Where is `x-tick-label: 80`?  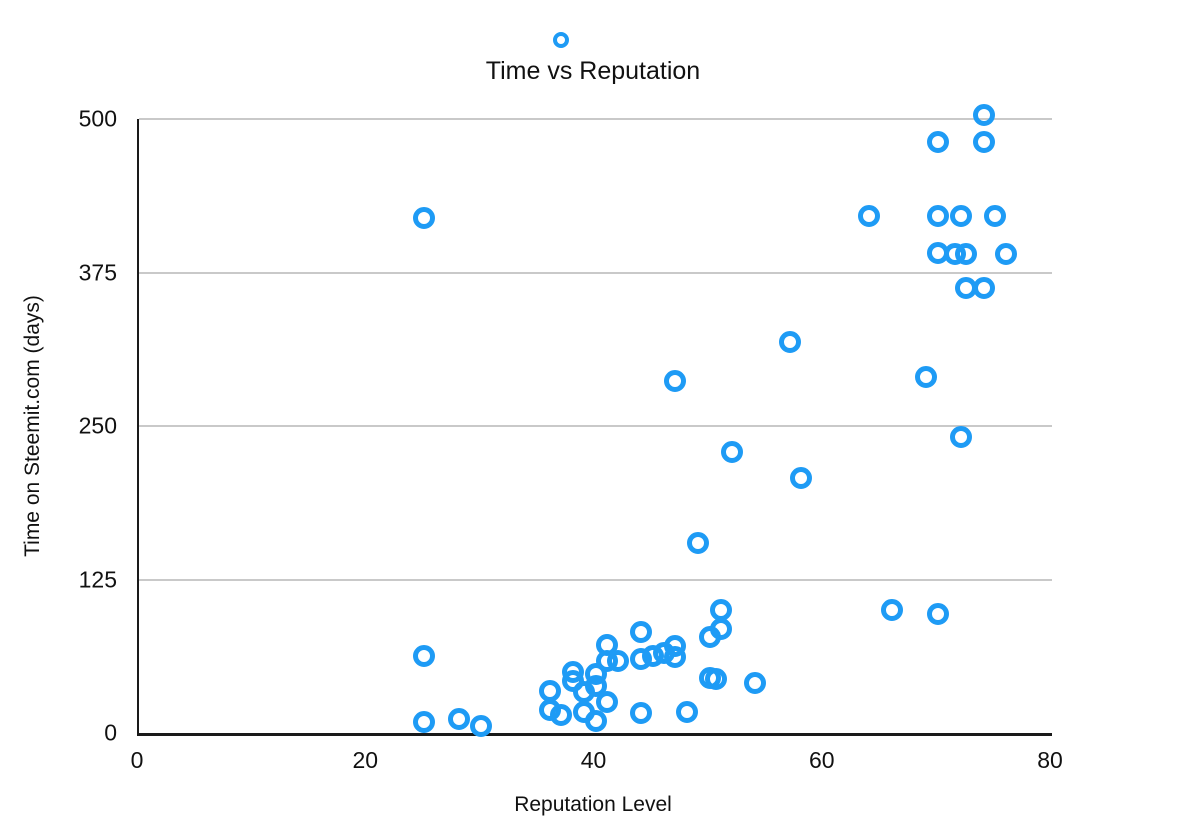
x-tick-label: 80 is located at coordinates (1050, 760).